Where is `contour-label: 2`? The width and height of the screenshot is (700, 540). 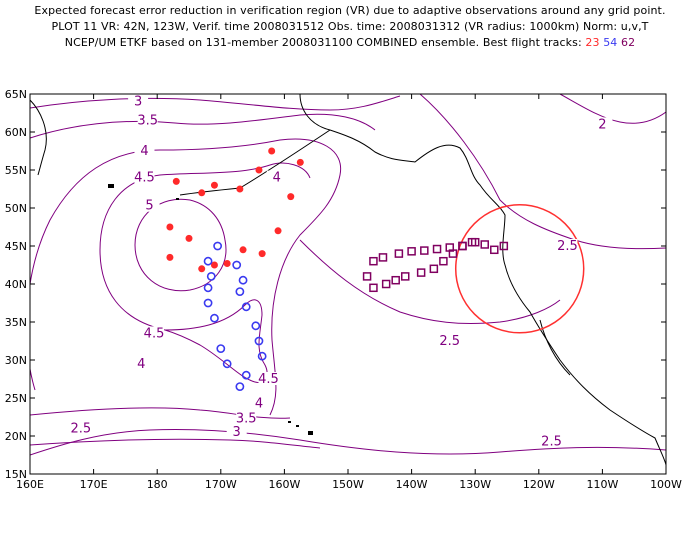
contour-label: 2 is located at coordinates (602, 124).